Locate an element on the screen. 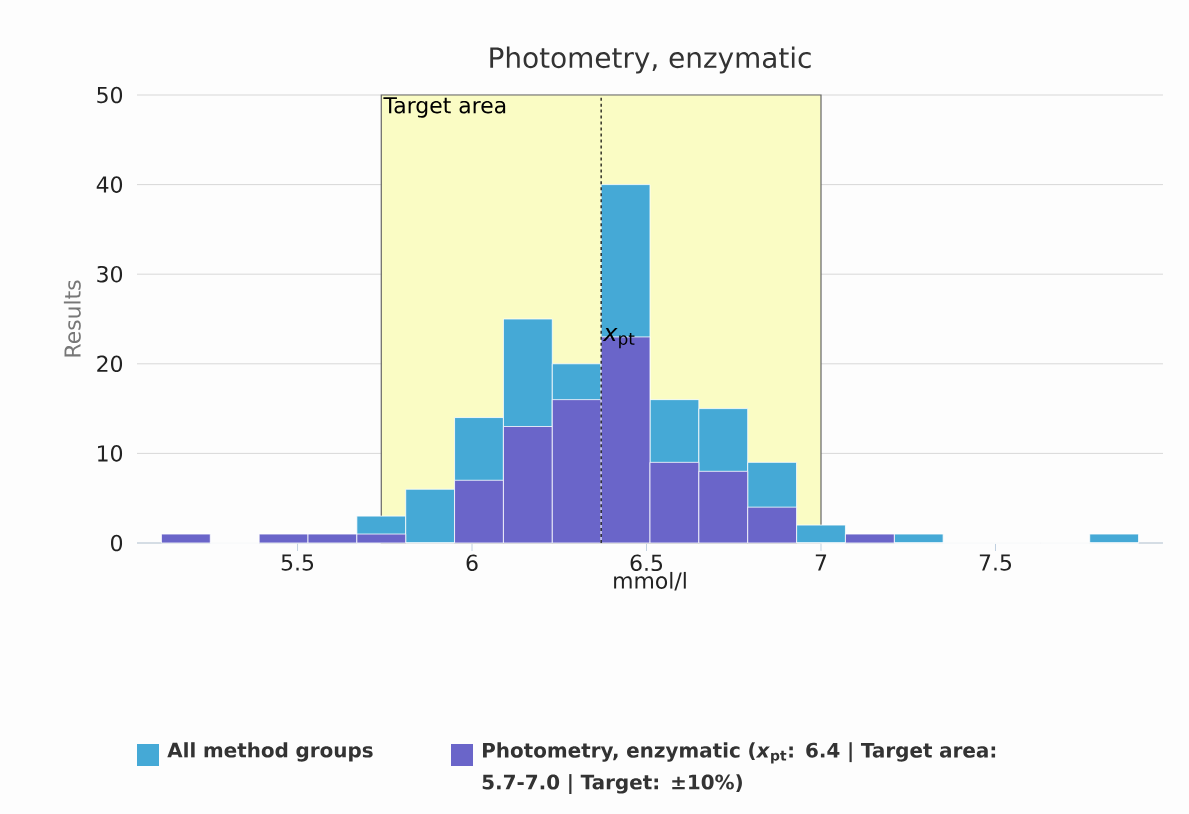  x-tick-label: 7.5 is located at coordinates (995, 562).